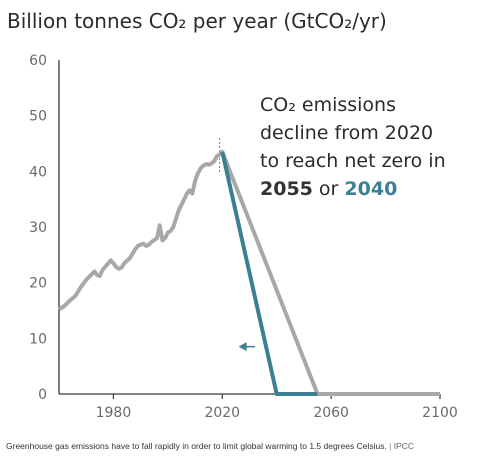 This screenshot has height=467, width=479. Describe the element at coordinates (328, 105) in the screenshot. I see `annotation-line-1: CO₂ emissions` at that location.